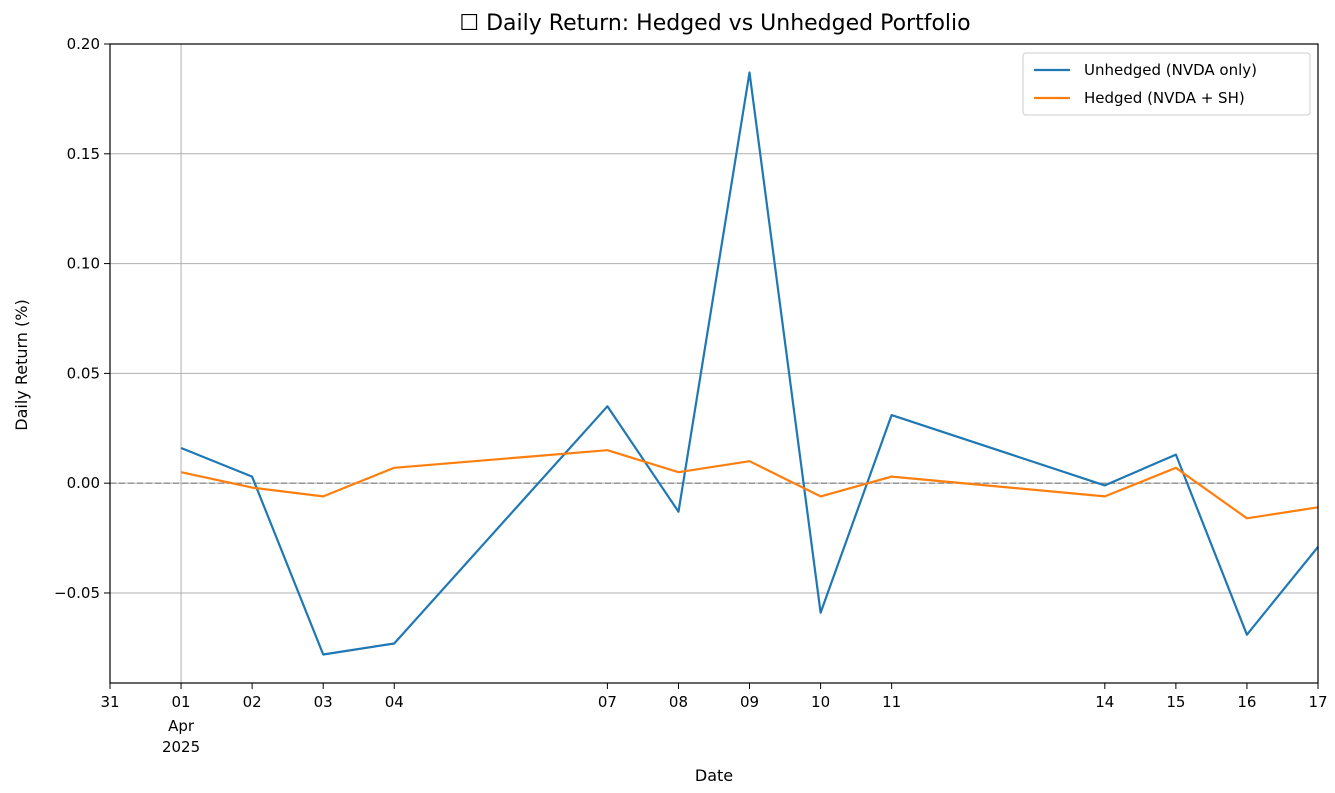 The width and height of the screenshot is (1335, 793). Describe the element at coordinates (181, 747) in the screenshot. I see `x-tick-sublabel: 2025` at that location.